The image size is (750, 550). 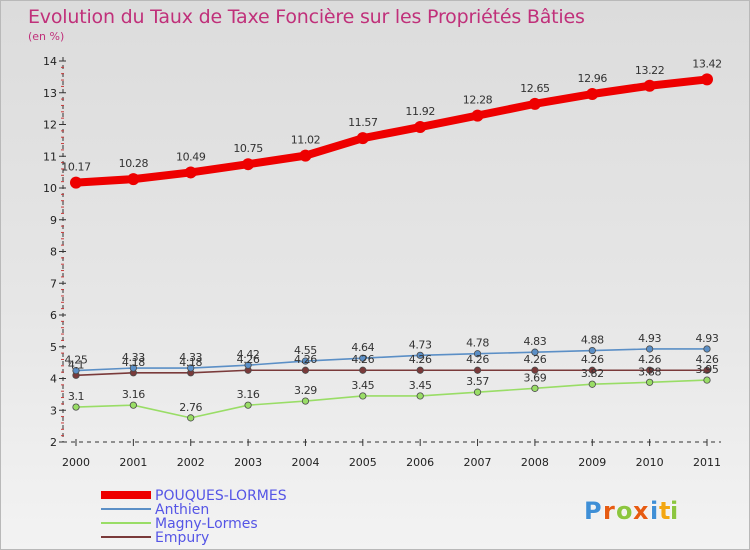 I want to click on data-label: 10.28, so click(x=134, y=163).